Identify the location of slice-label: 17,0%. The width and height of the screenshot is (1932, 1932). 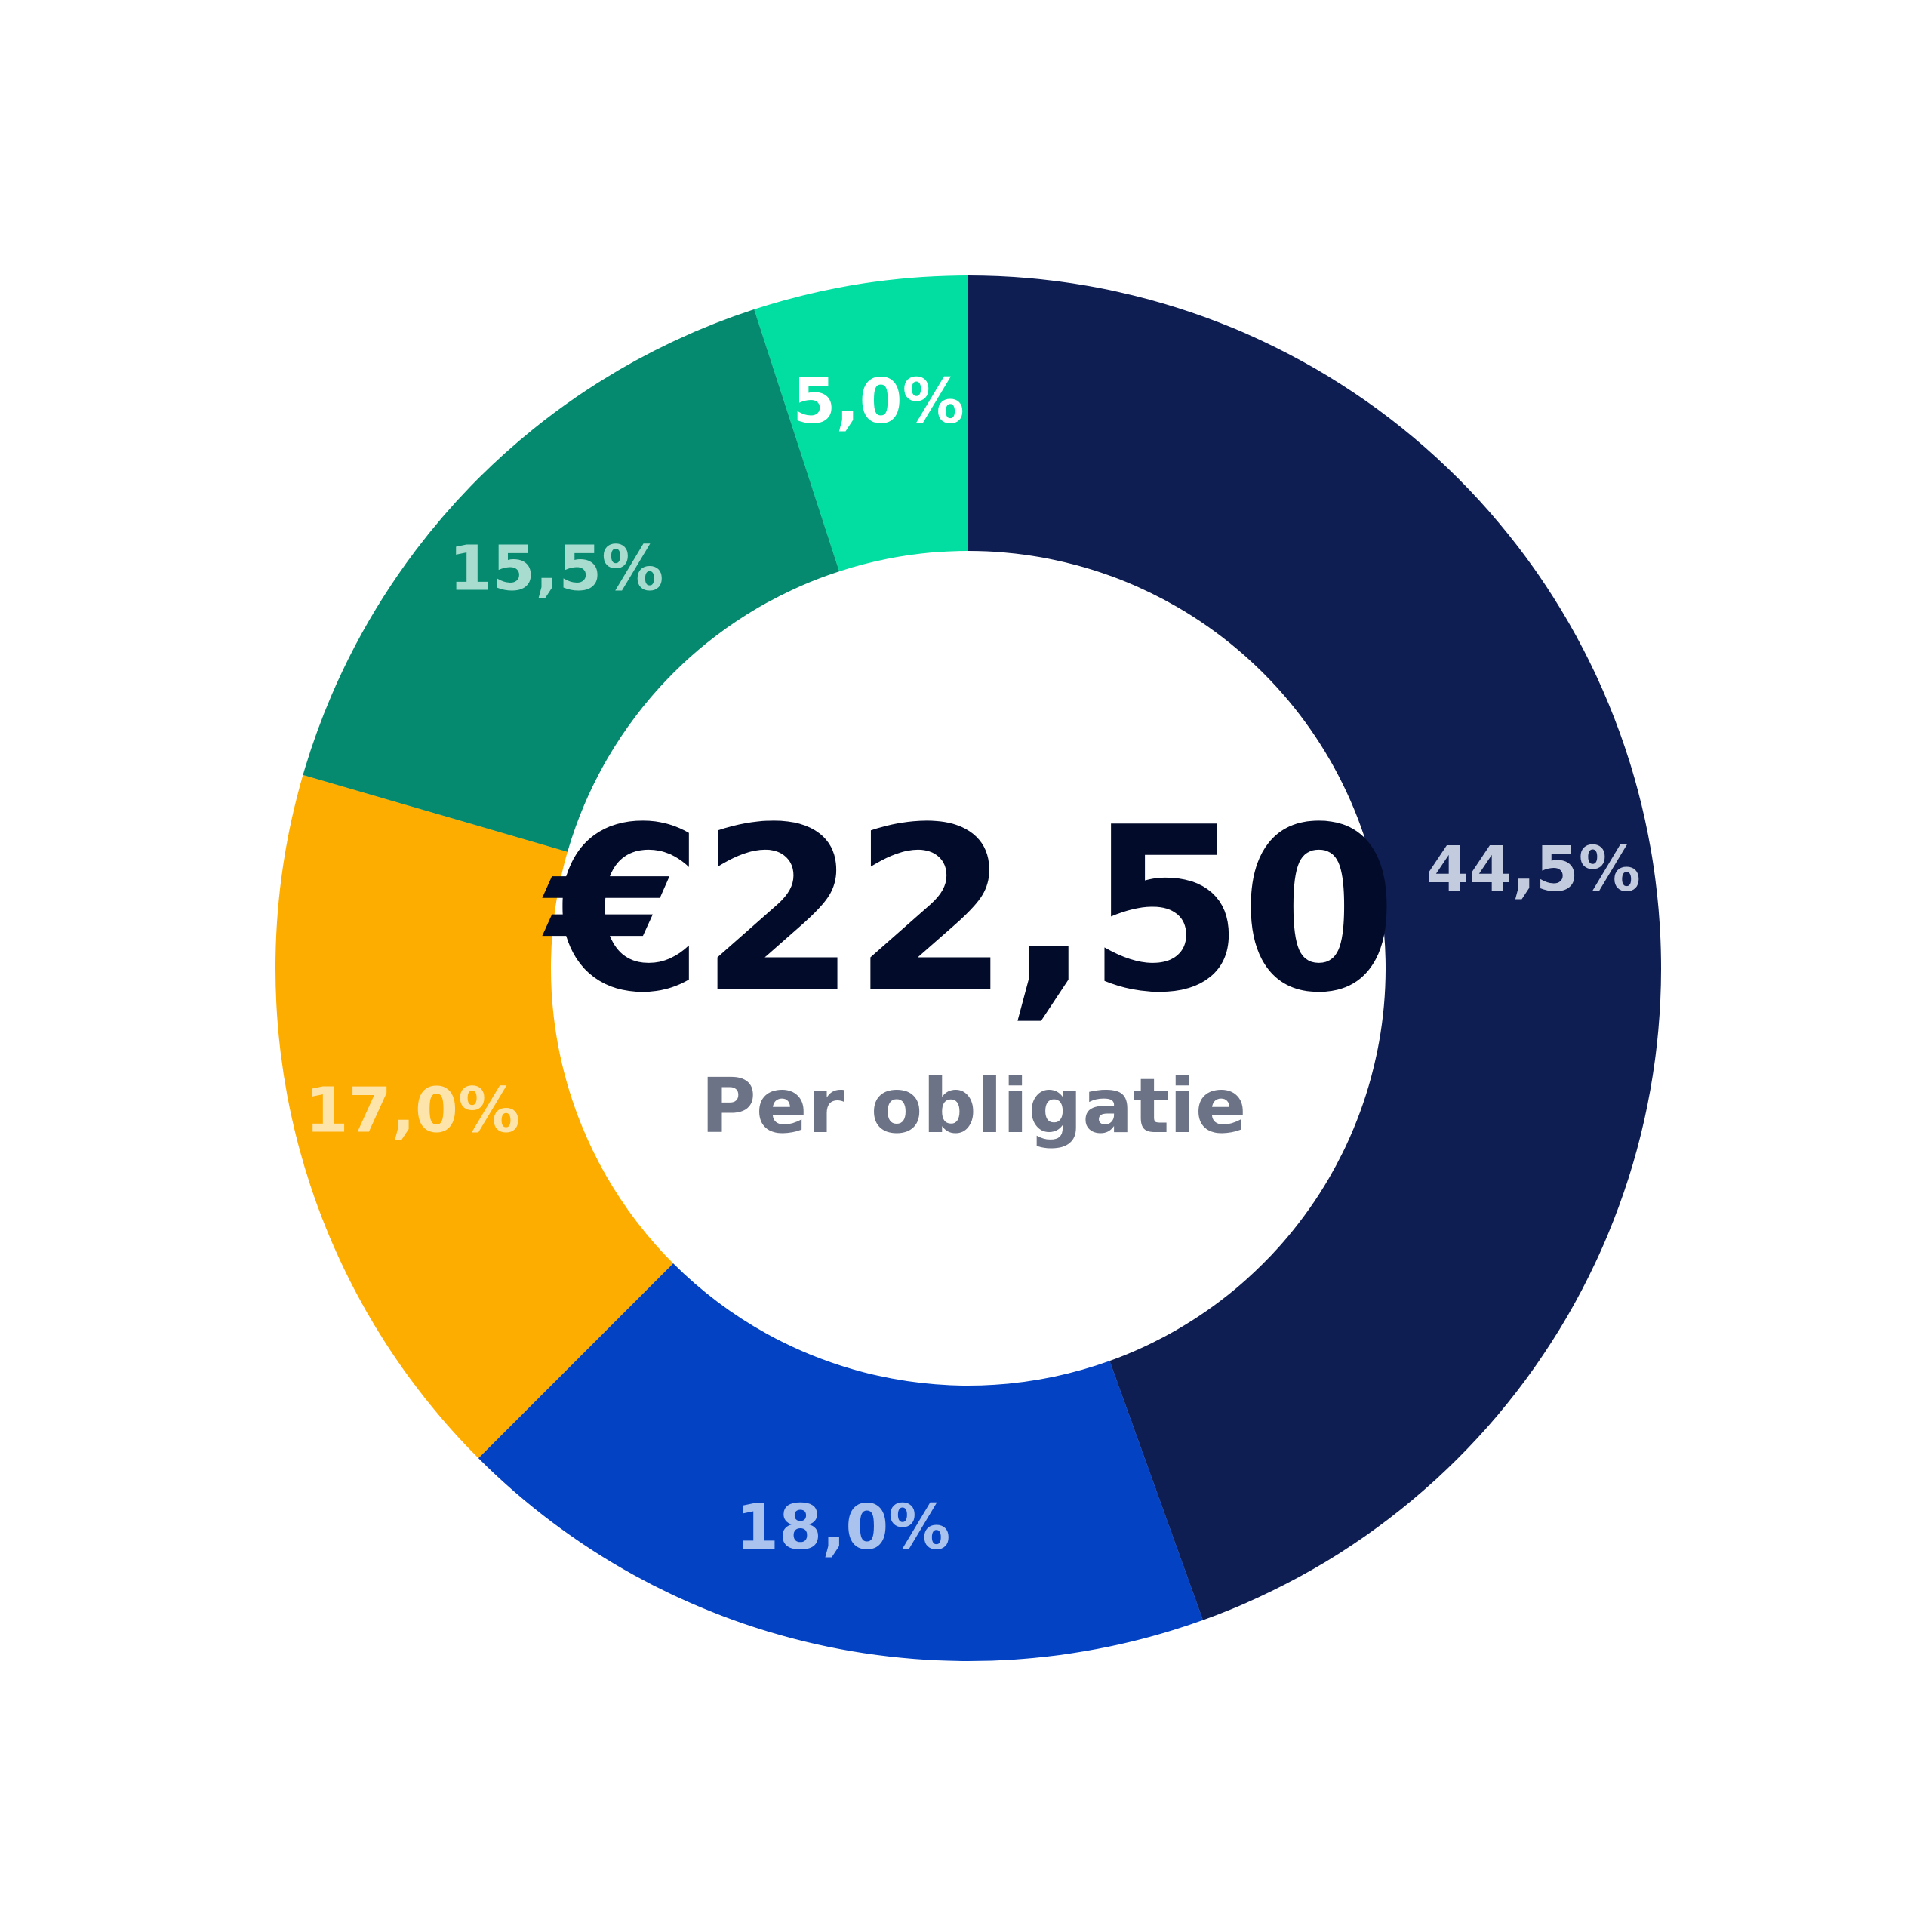
(413, 1111).